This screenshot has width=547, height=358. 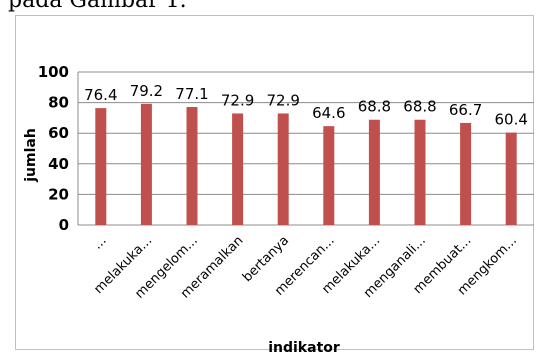 What do you see at coordinates (31, 155) in the screenshot?
I see `y-axis-title: jumlah` at bounding box center [31, 155].